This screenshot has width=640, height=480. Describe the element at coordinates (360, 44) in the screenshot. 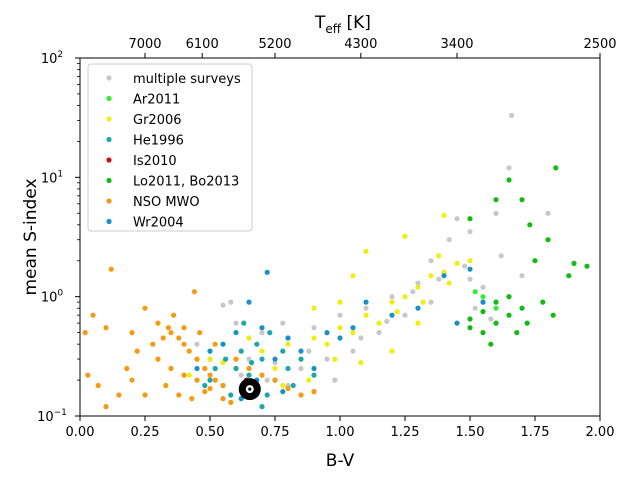

I see `top-tick-label-3: 4300` at that location.